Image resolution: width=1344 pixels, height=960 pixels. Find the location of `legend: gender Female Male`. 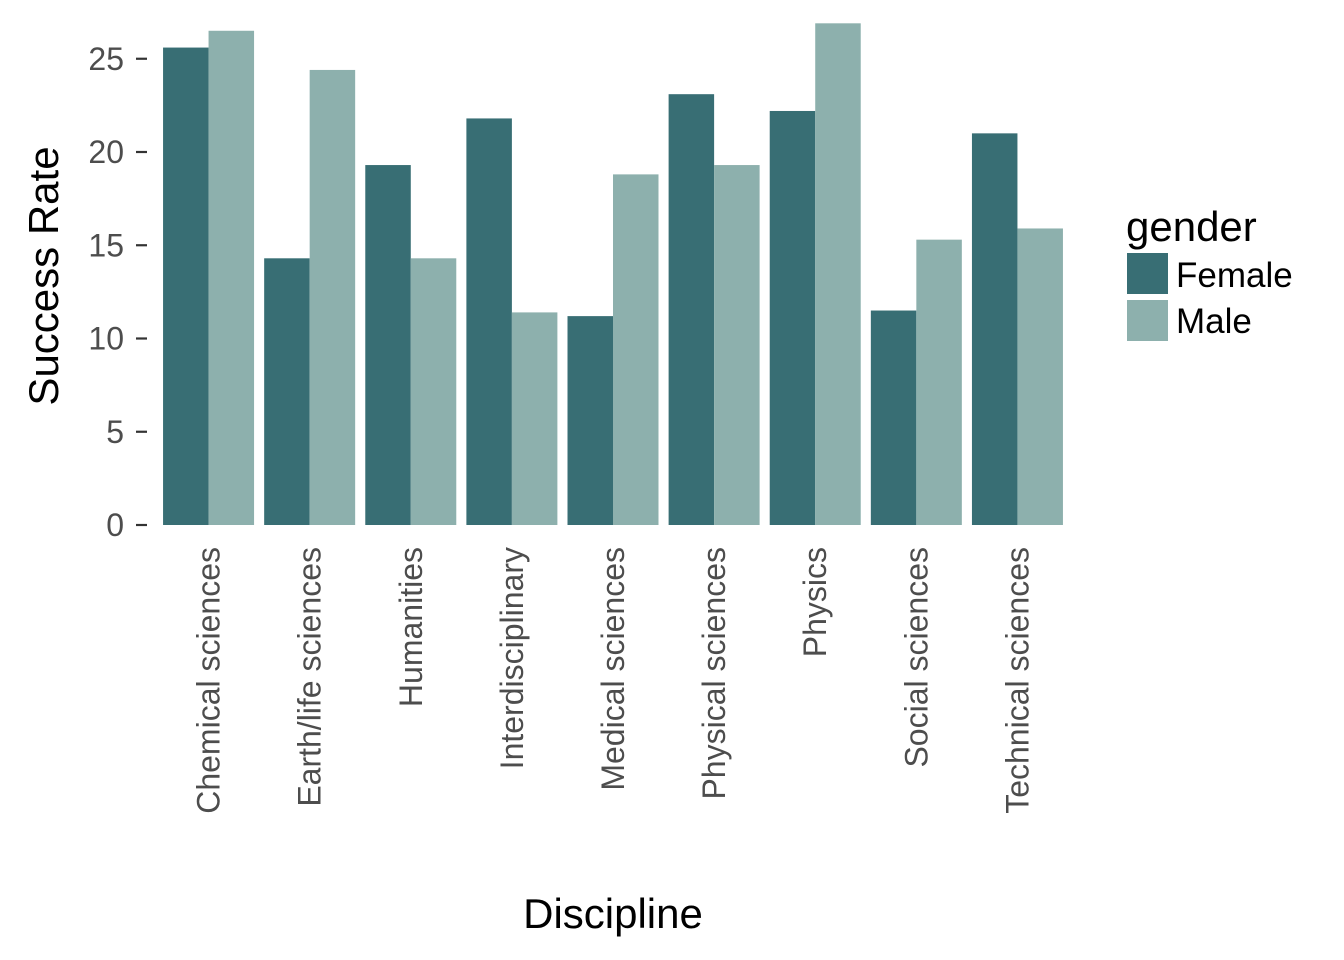

legend: gender Female Male is located at coordinates (1209, 272).